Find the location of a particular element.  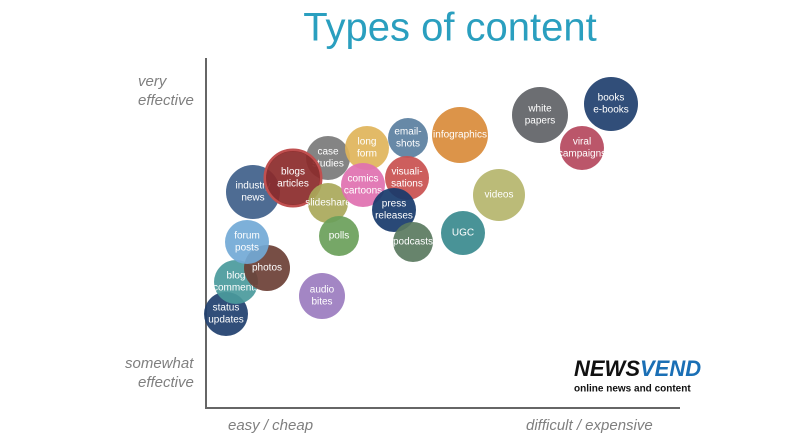

bubble-label: videos is located at coordinates (499, 195).